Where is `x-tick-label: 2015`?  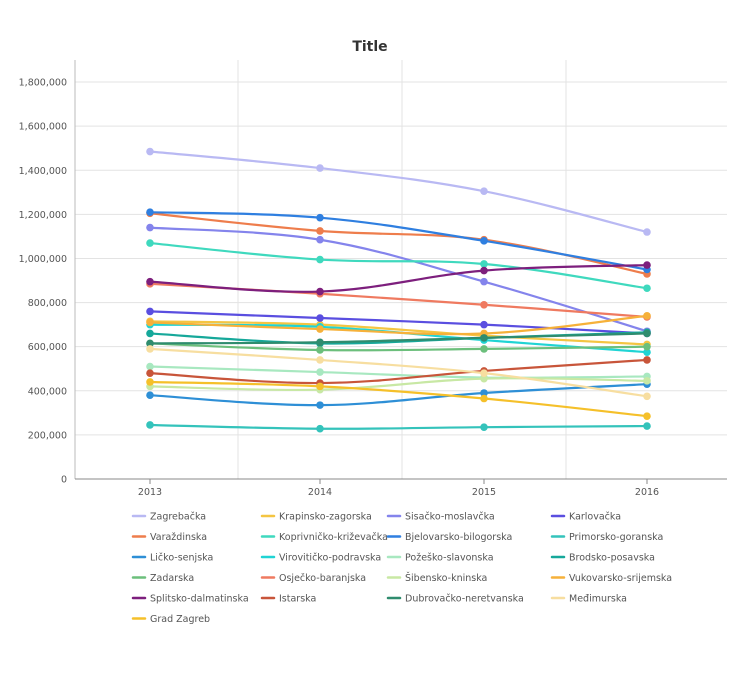 x-tick-label: 2015 is located at coordinates (484, 492).